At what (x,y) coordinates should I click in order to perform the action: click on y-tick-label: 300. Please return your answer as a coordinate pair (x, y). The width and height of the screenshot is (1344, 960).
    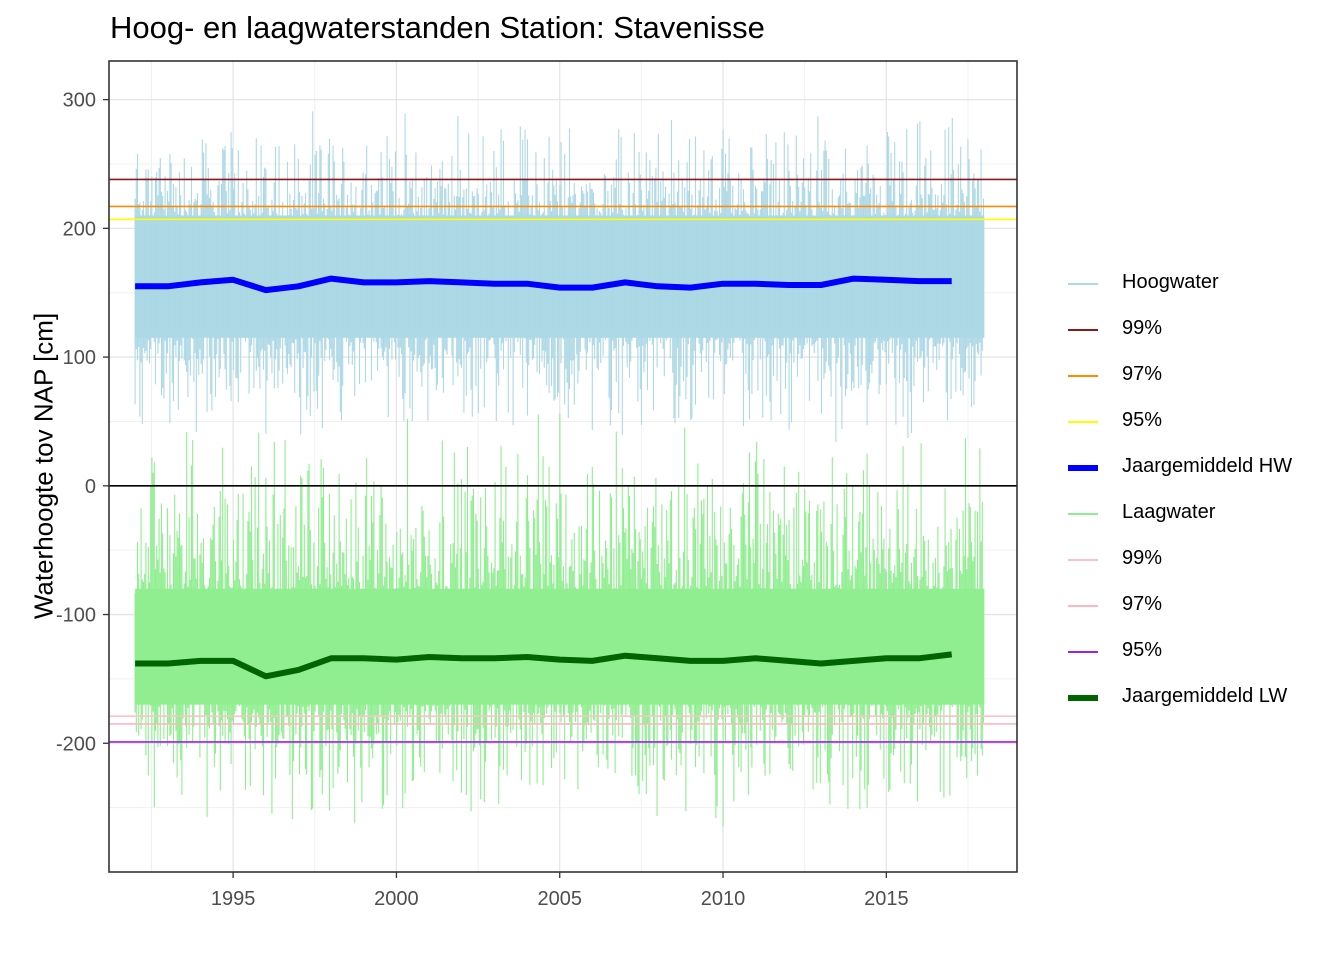
    Looking at the image, I should click on (79, 101).